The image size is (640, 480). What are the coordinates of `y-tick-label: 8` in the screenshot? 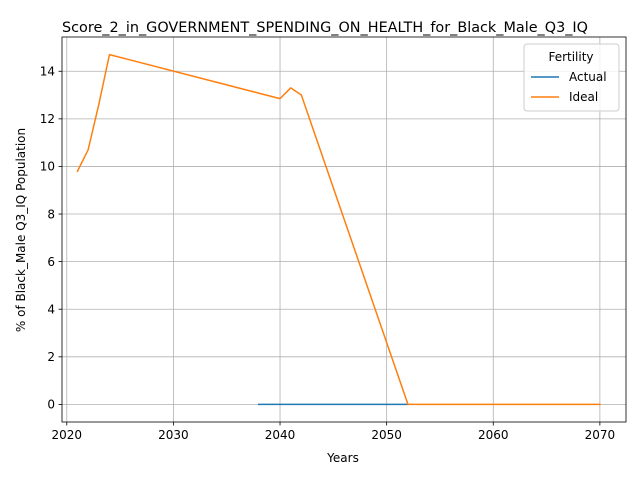 It's located at (51, 214).